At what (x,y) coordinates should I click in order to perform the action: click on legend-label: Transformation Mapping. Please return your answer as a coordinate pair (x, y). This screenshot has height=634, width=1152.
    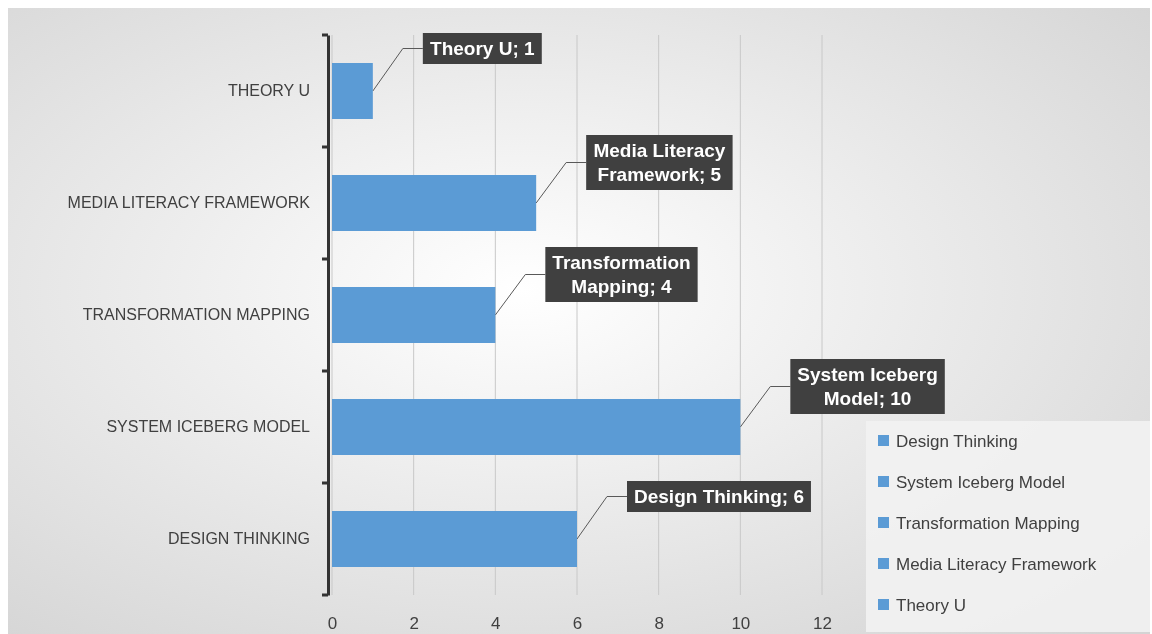
    Looking at the image, I should click on (988, 523).